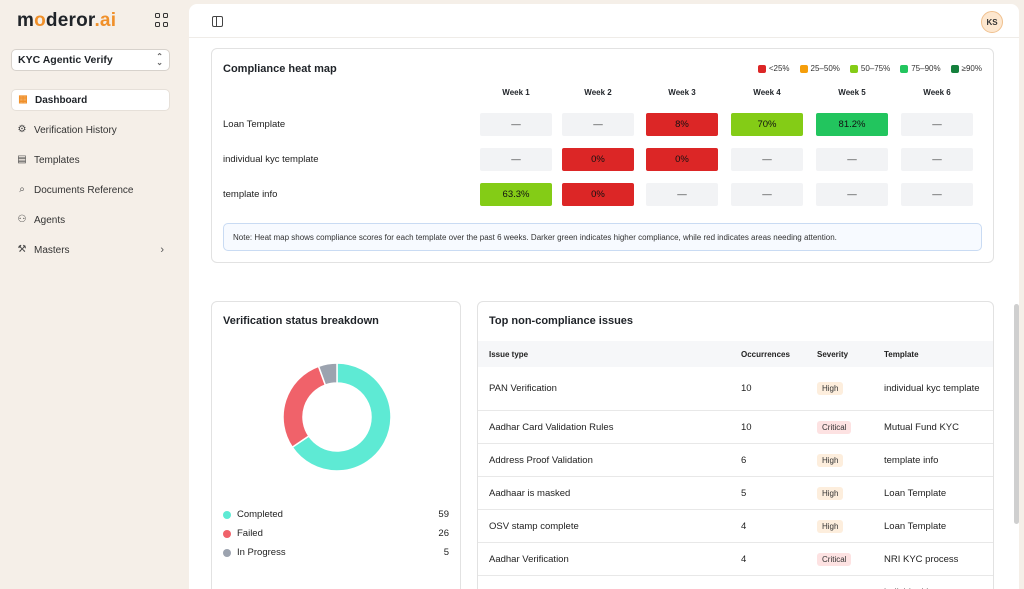  What do you see at coordinates (530, 493) in the screenshot?
I see `issue-type: Aadhaar is masked` at bounding box center [530, 493].